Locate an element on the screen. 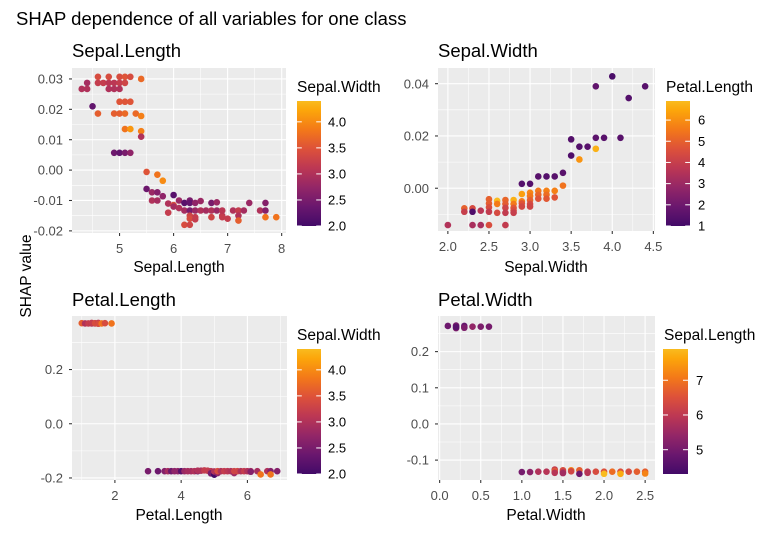 This screenshot has width=779, height=539. legend-tick-label: 4 is located at coordinates (701, 162).